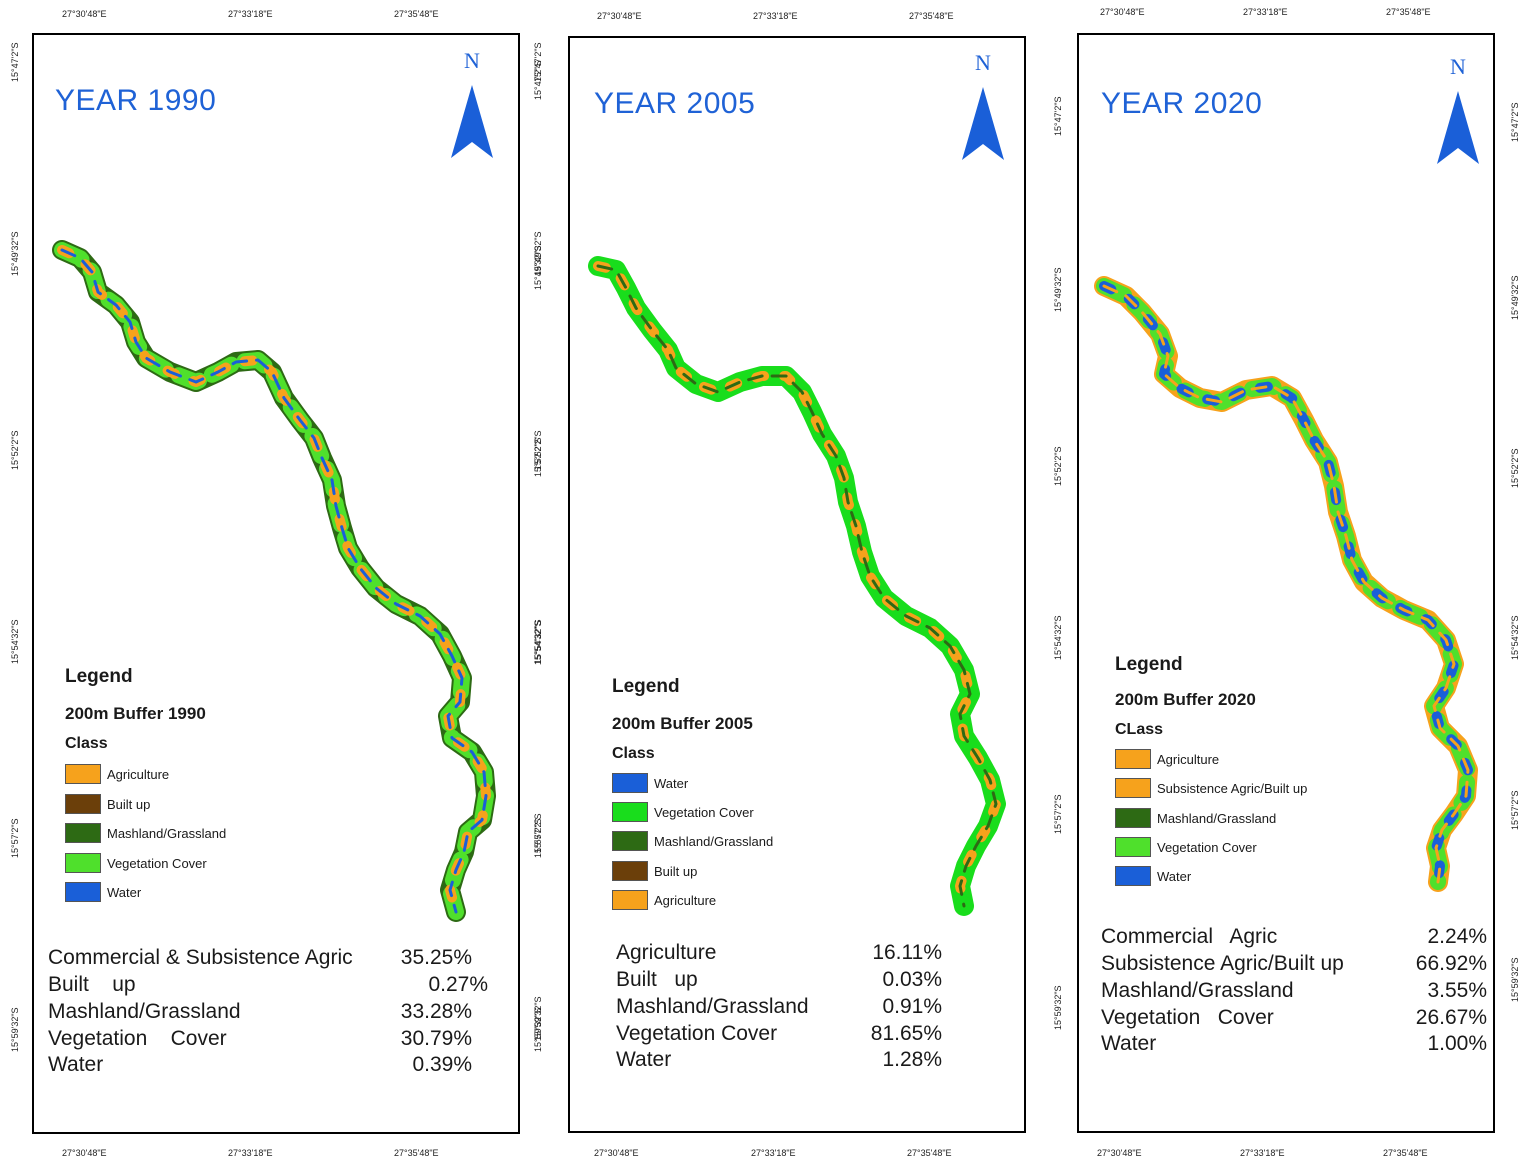  What do you see at coordinates (666, 952) in the screenshot?
I see `stat-name: Agriculture` at bounding box center [666, 952].